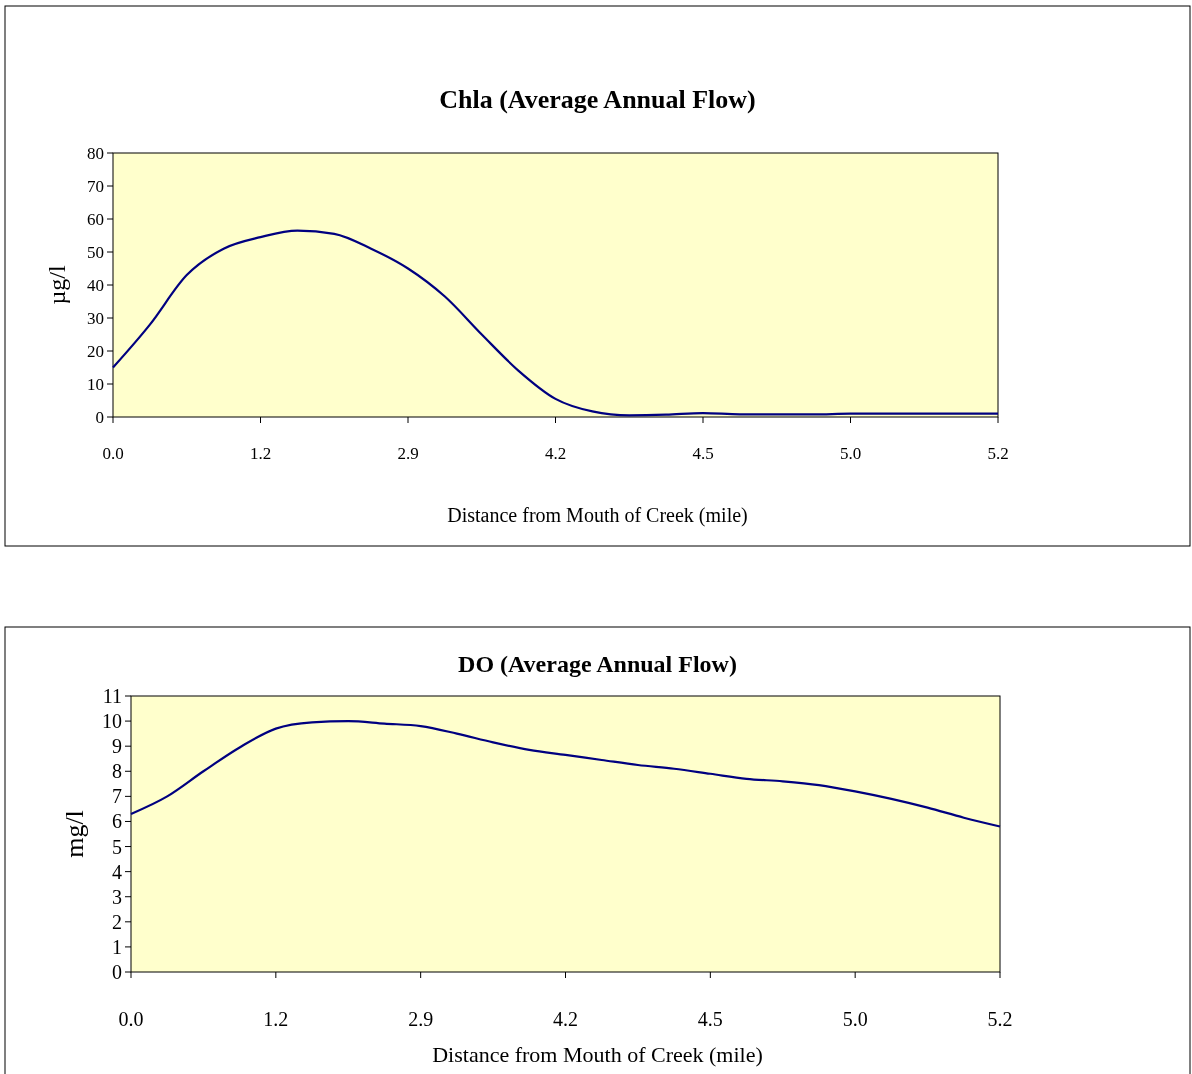  Describe the element at coordinates (57, 285) in the screenshot. I see `y-axis-title: µg/l` at that location.